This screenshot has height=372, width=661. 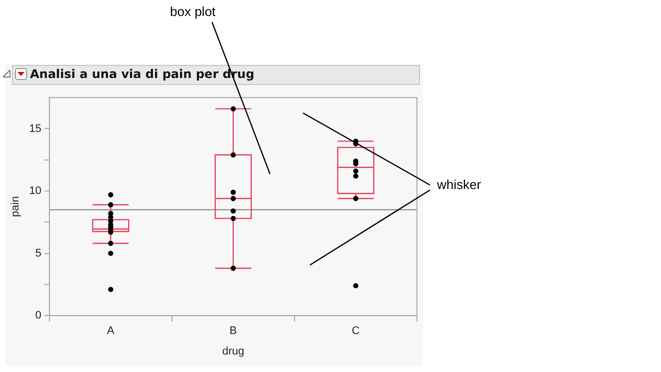 What do you see at coordinates (38, 253) in the screenshot?
I see `y-tick-label: 5` at bounding box center [38, 253].